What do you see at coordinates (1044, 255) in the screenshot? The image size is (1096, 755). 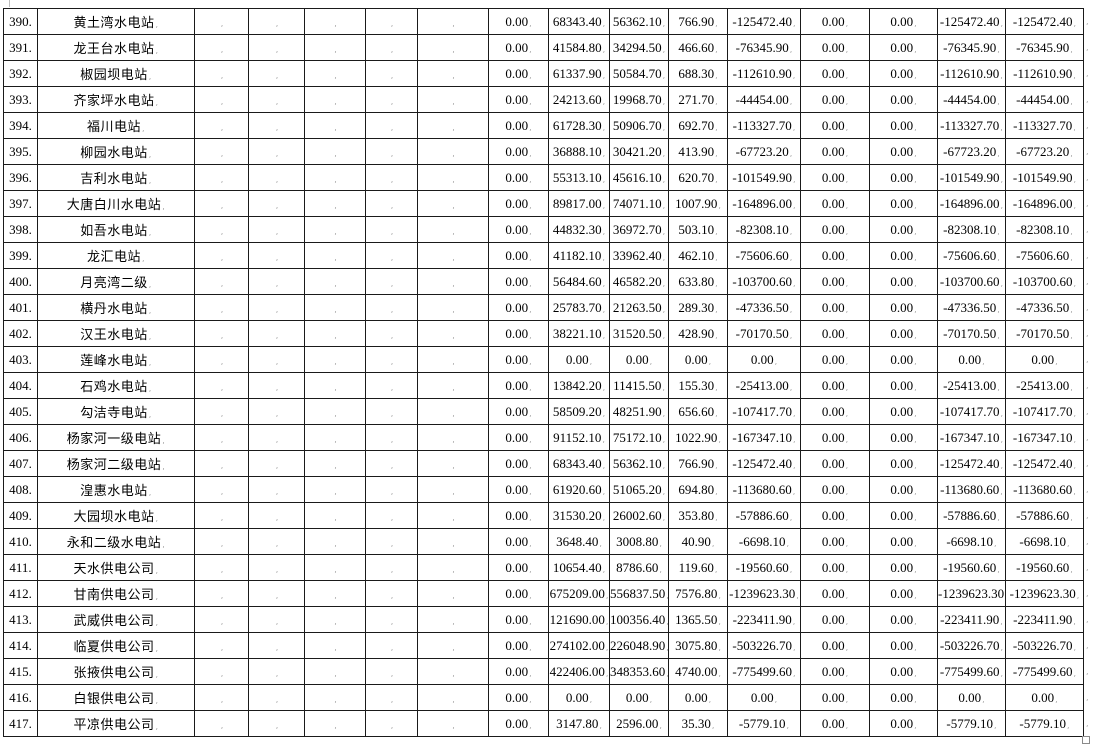 I see `value-cell: -75606.60,` at bounding box center [1044, 255].